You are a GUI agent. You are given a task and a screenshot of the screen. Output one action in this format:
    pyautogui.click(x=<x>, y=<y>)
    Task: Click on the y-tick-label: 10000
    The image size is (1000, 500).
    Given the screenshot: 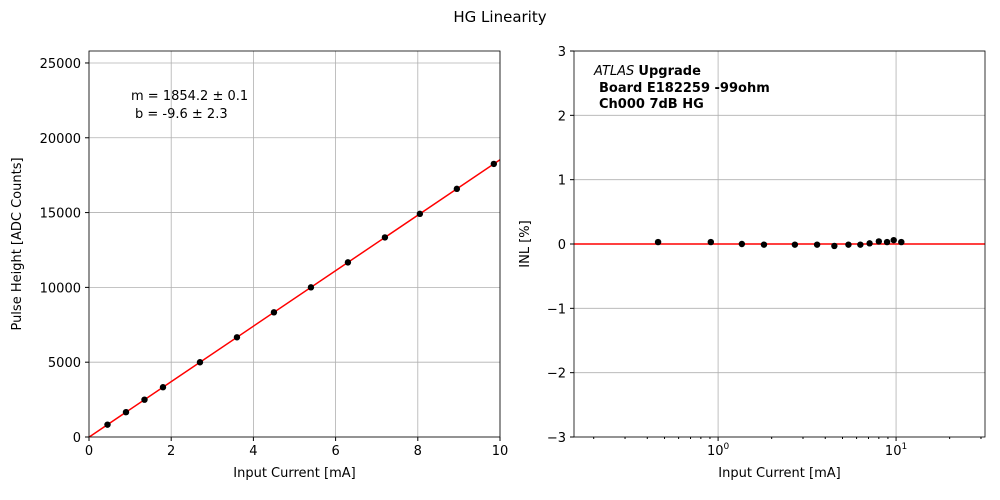 What is the action you would take?
    pyautogui.click(x=60, y=288)
    